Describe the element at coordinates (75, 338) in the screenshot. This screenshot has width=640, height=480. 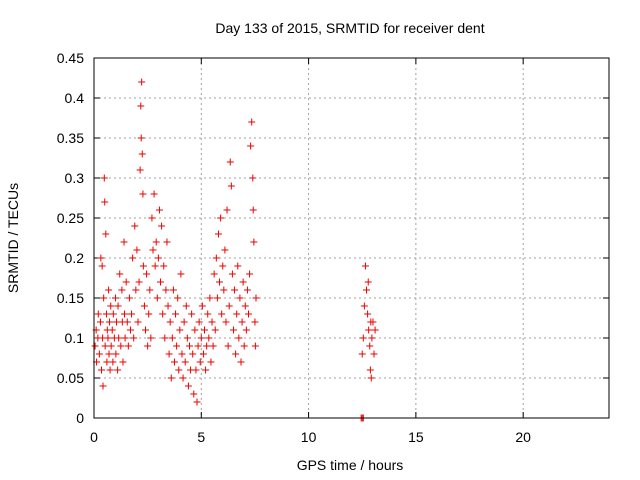
I see `y-tick-label: 0.1` at that location.